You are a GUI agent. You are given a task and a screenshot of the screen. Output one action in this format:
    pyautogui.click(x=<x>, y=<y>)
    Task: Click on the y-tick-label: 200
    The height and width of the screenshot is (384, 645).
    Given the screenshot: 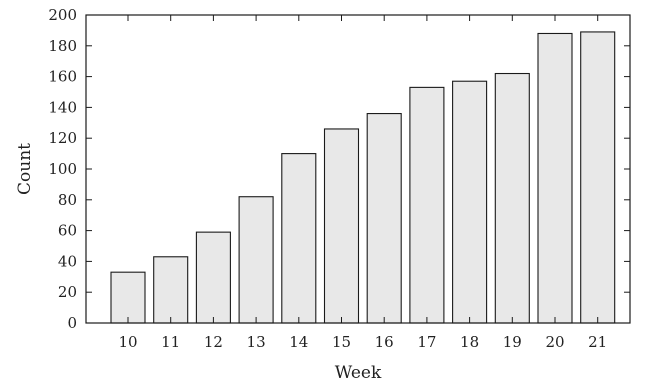 What is the action you would take?
    pyautogui.click(x=62, y=15)
    